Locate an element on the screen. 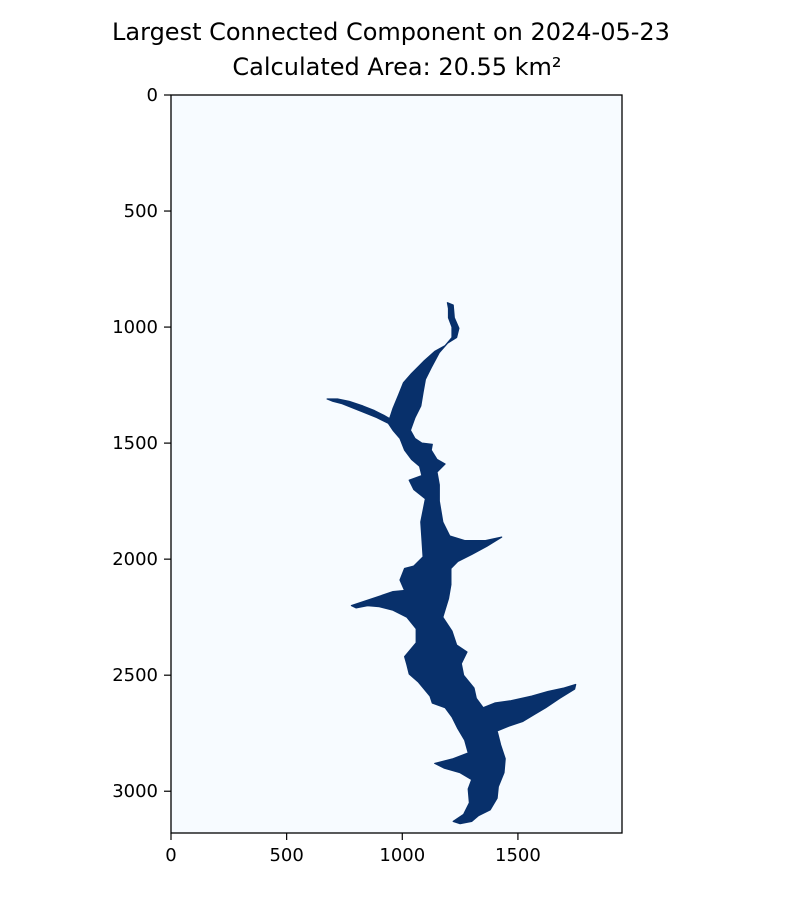  x-tick-label-3: 1500 is located at coordinates (518, 855).